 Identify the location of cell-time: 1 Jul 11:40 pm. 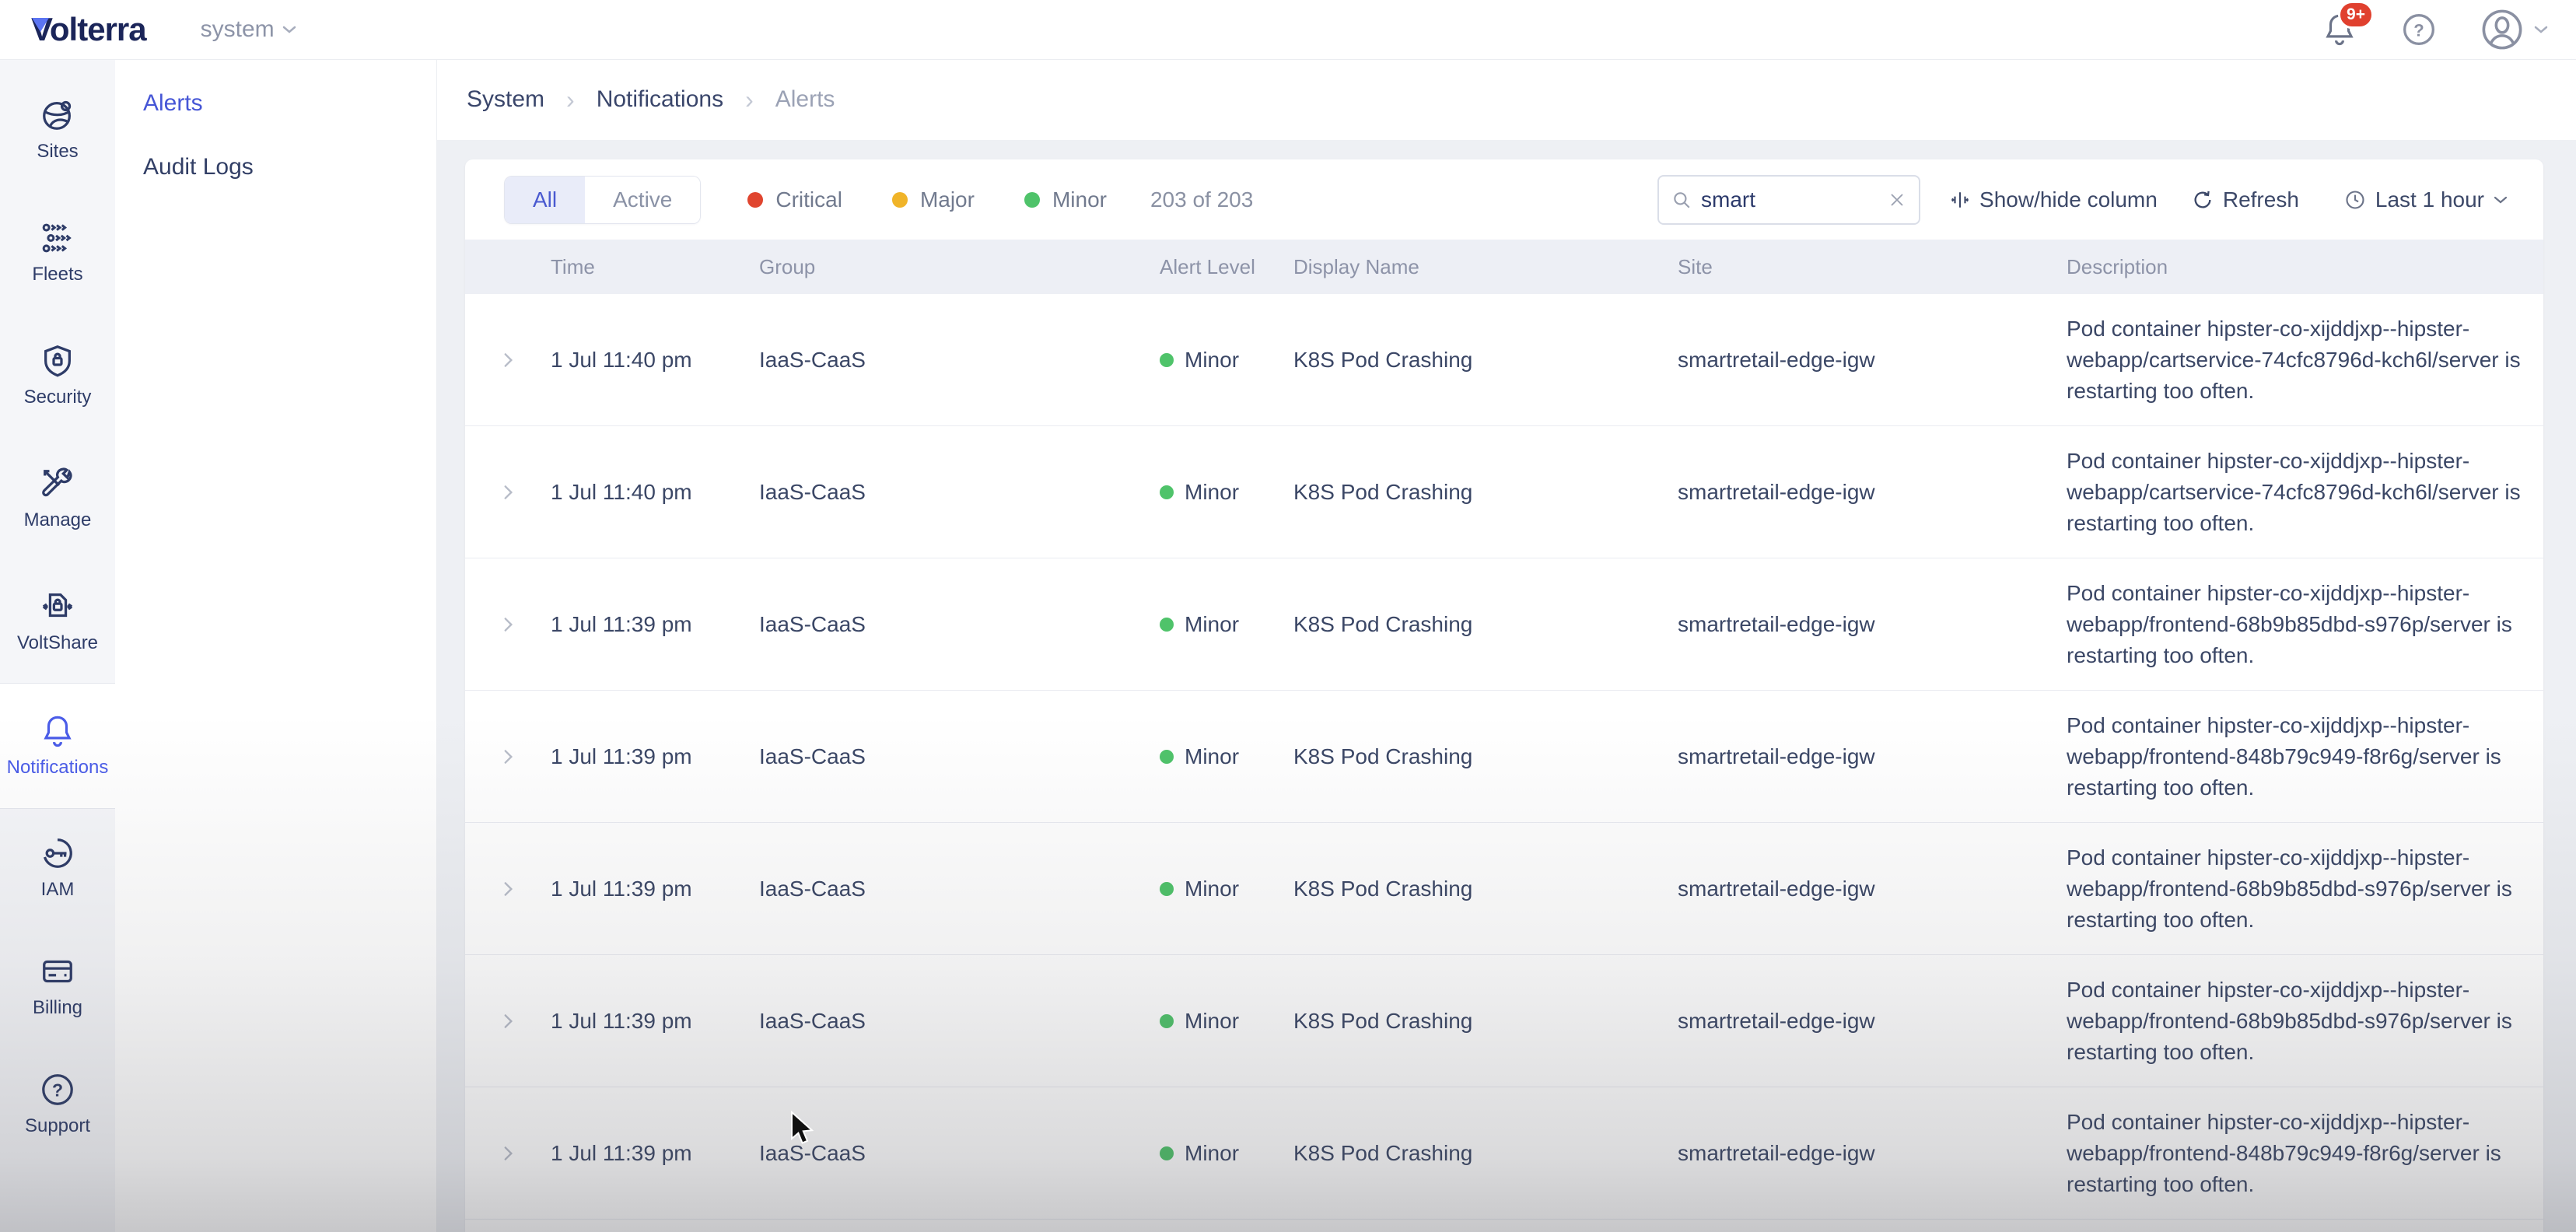
(622, 359).